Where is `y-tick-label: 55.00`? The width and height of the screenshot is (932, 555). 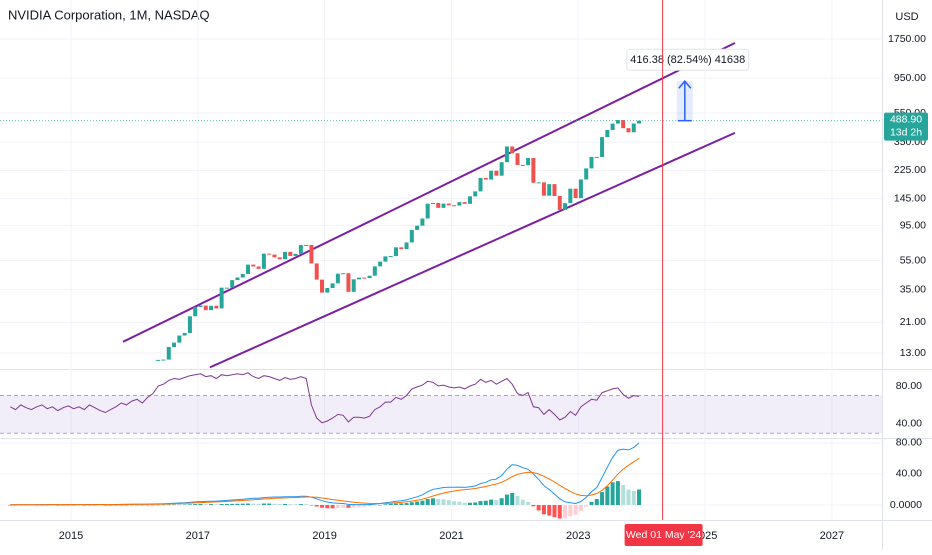
y-tick-label: 55.00 is located at coordinates (913, 260).